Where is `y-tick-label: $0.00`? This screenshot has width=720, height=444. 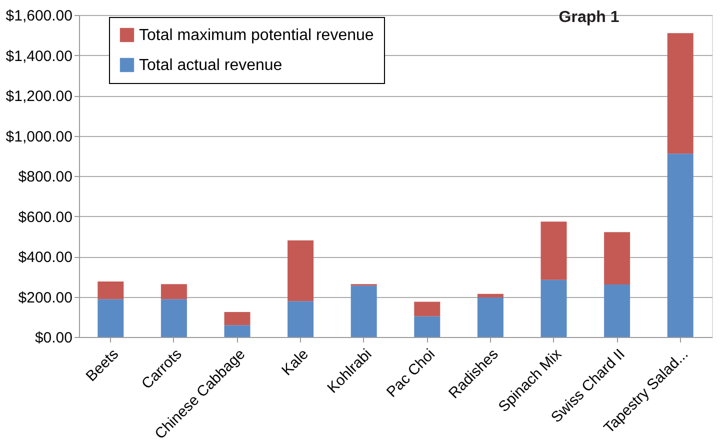
y-tick-label: $0.00 is located at coordinates (53, 338).